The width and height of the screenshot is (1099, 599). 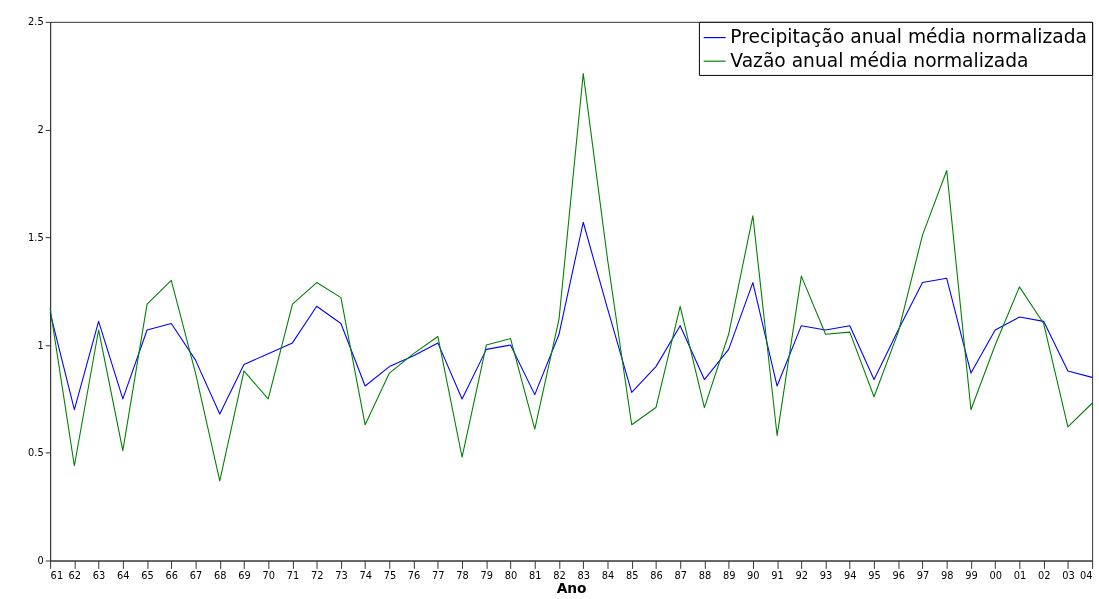 What do you see at coordinates (147, 575) in the screenshot?
I see `x-tick-label: 65` at bounding box center [147, 575].